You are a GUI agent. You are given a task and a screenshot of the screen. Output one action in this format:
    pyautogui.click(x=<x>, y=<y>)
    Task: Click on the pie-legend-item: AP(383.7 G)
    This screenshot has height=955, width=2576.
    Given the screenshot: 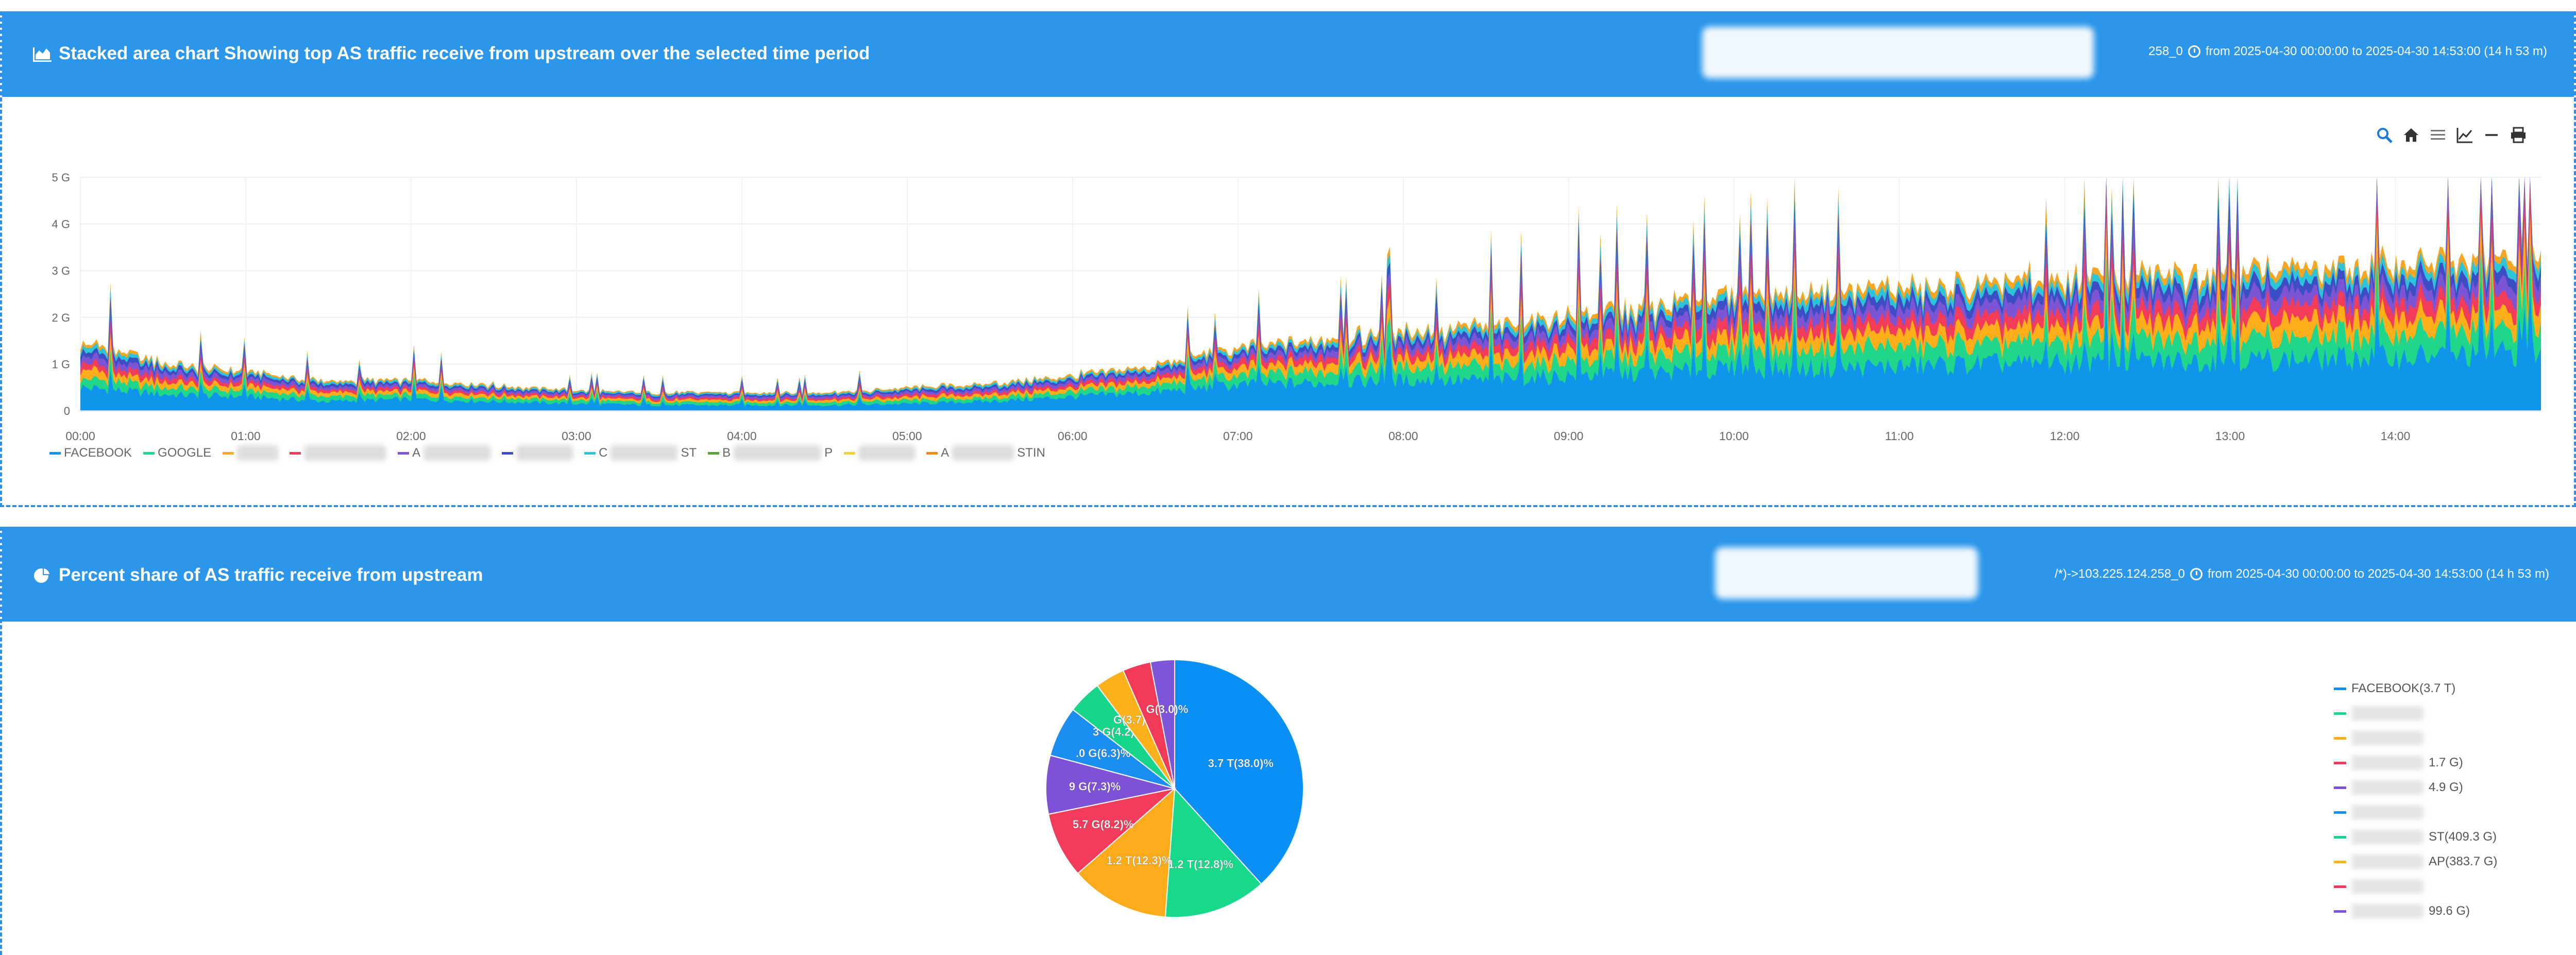 What is the action you would take?
    pyautogui.click(x=2415, y=861)
    